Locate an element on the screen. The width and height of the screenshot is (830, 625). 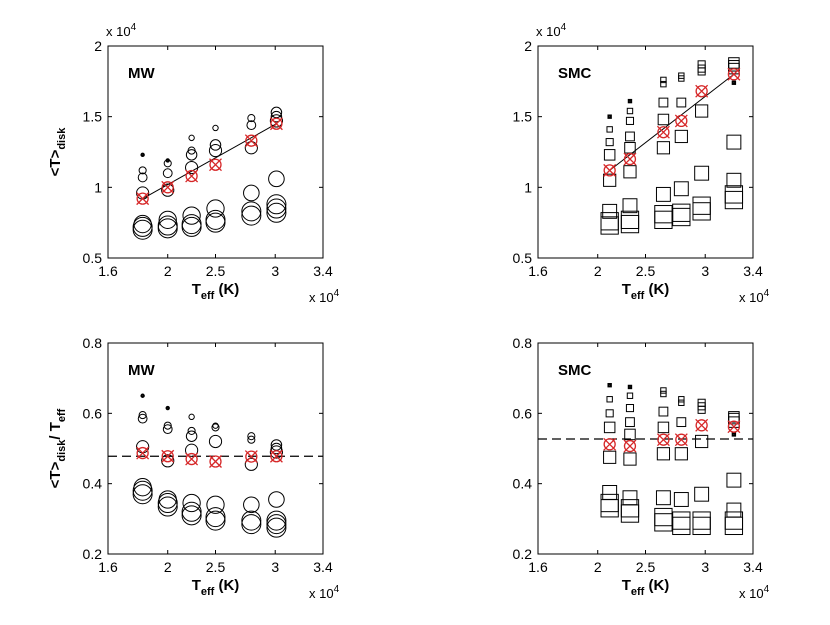
y-multiplier-base: x 10 is located at coordinates (118, 31).